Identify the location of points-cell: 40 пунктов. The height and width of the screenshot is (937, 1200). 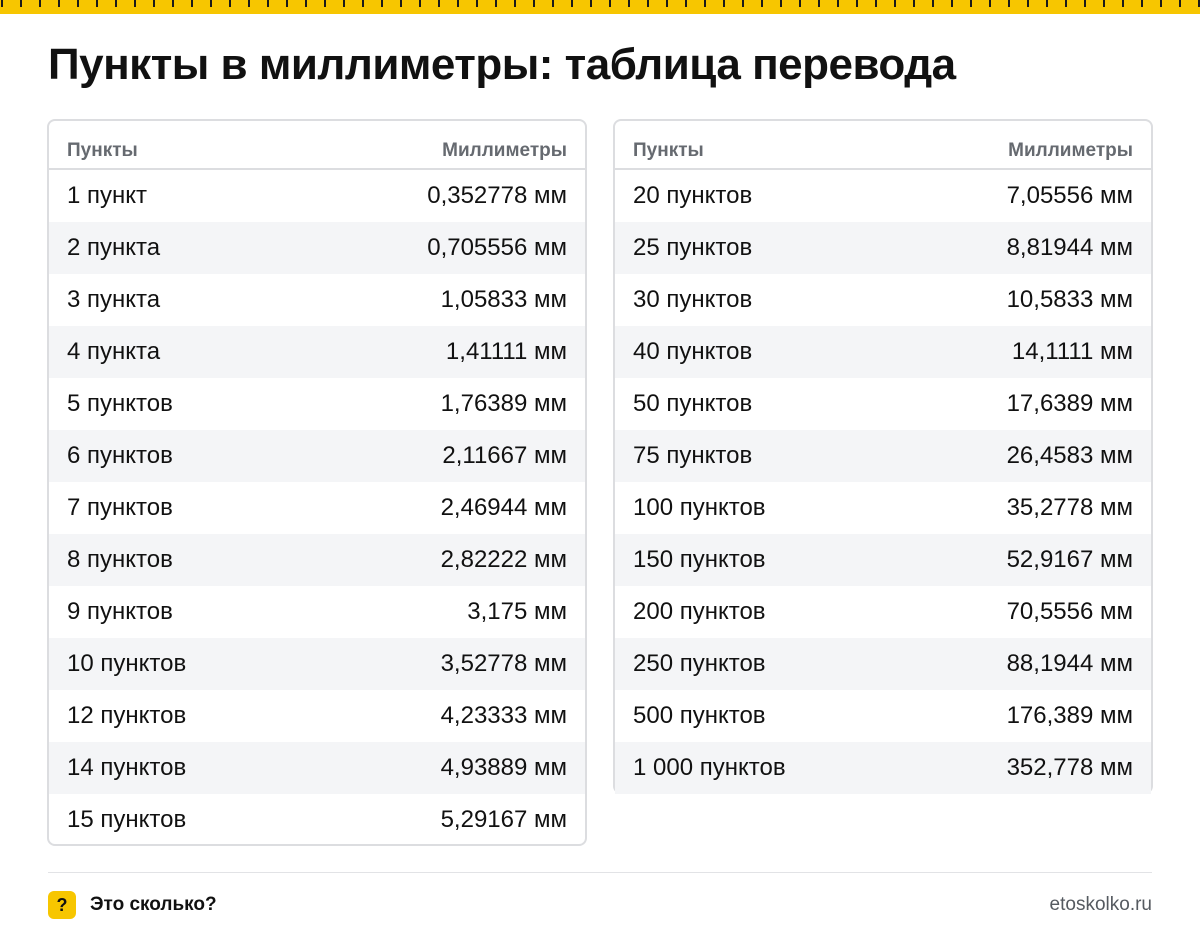
(693, 351).